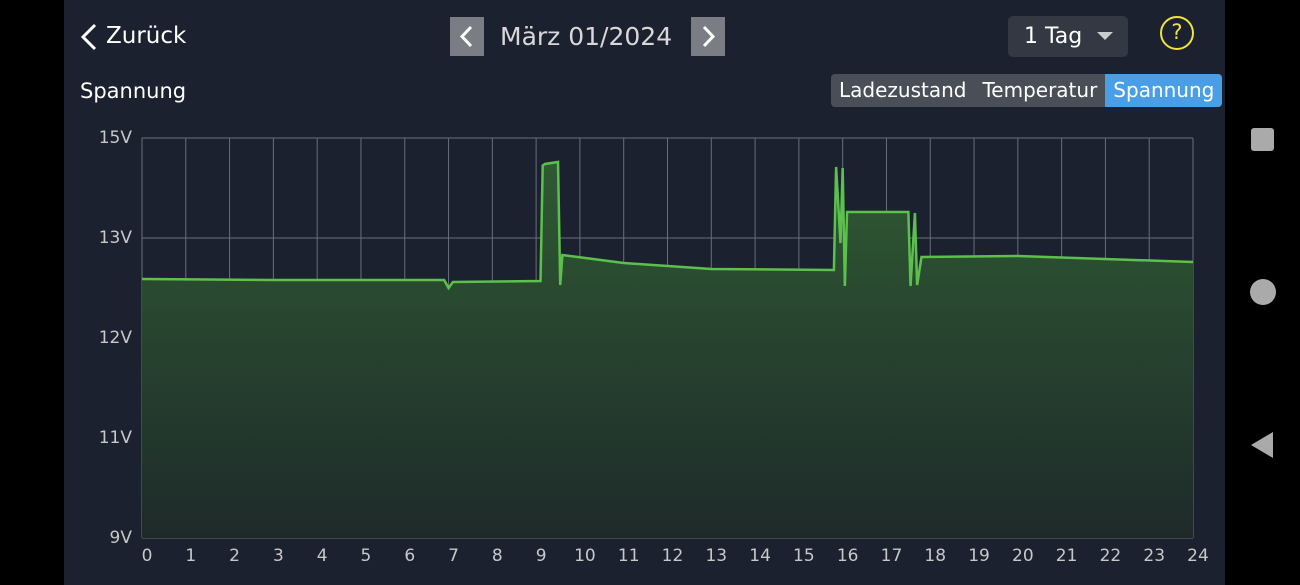  What do you see at coordinates (716, 556) in the screenshot?
I see `x-tick-label: 13` at bounding box center [716, 556].